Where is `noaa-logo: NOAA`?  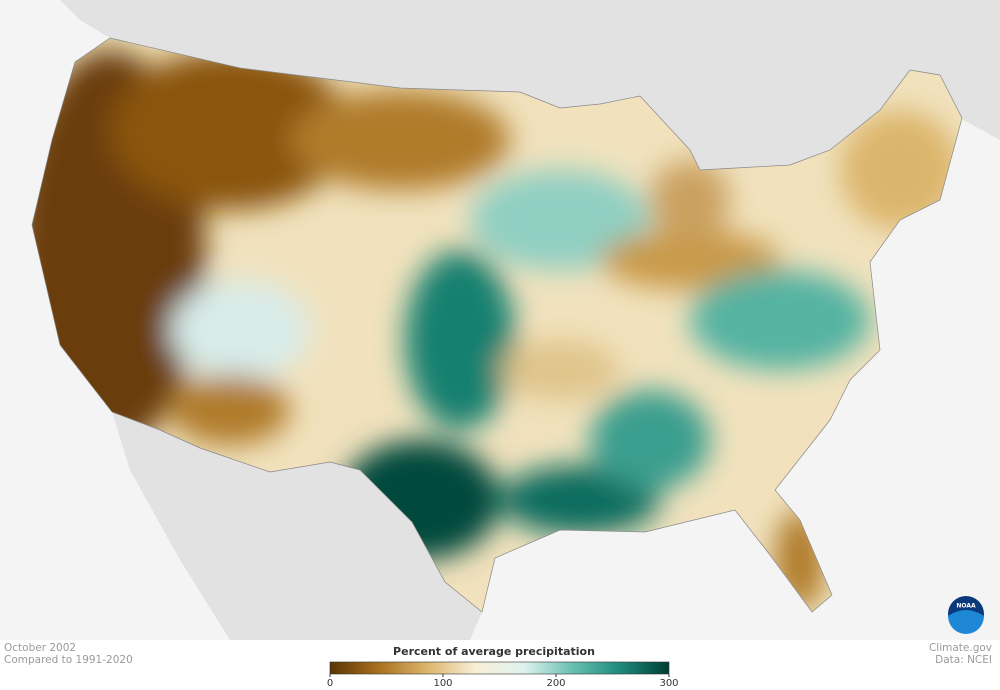
noaa-logo: NOAA is located at coordinates (966, 615).